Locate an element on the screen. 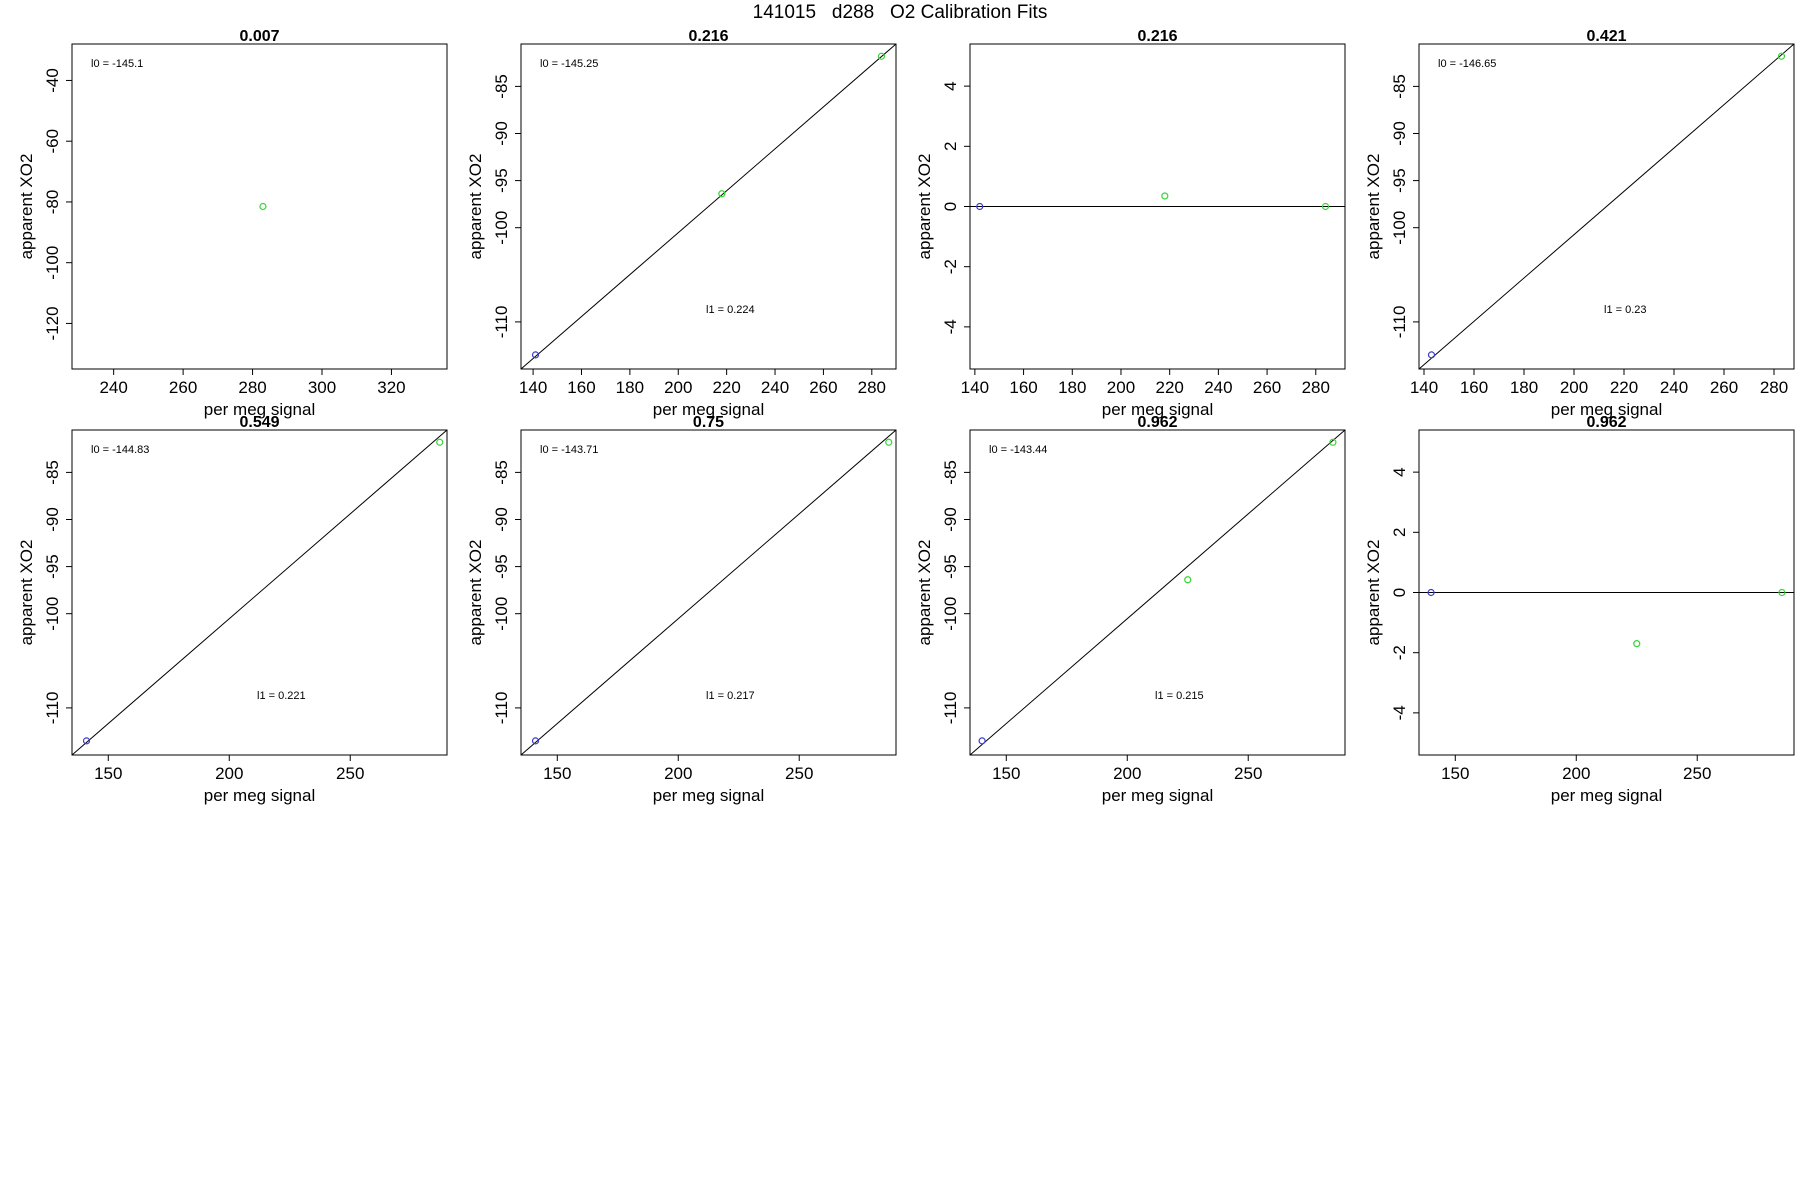 The width and height of the screenshot is (1800, 1200). y-tick-label: -60 is located at coordinates (52, 141).